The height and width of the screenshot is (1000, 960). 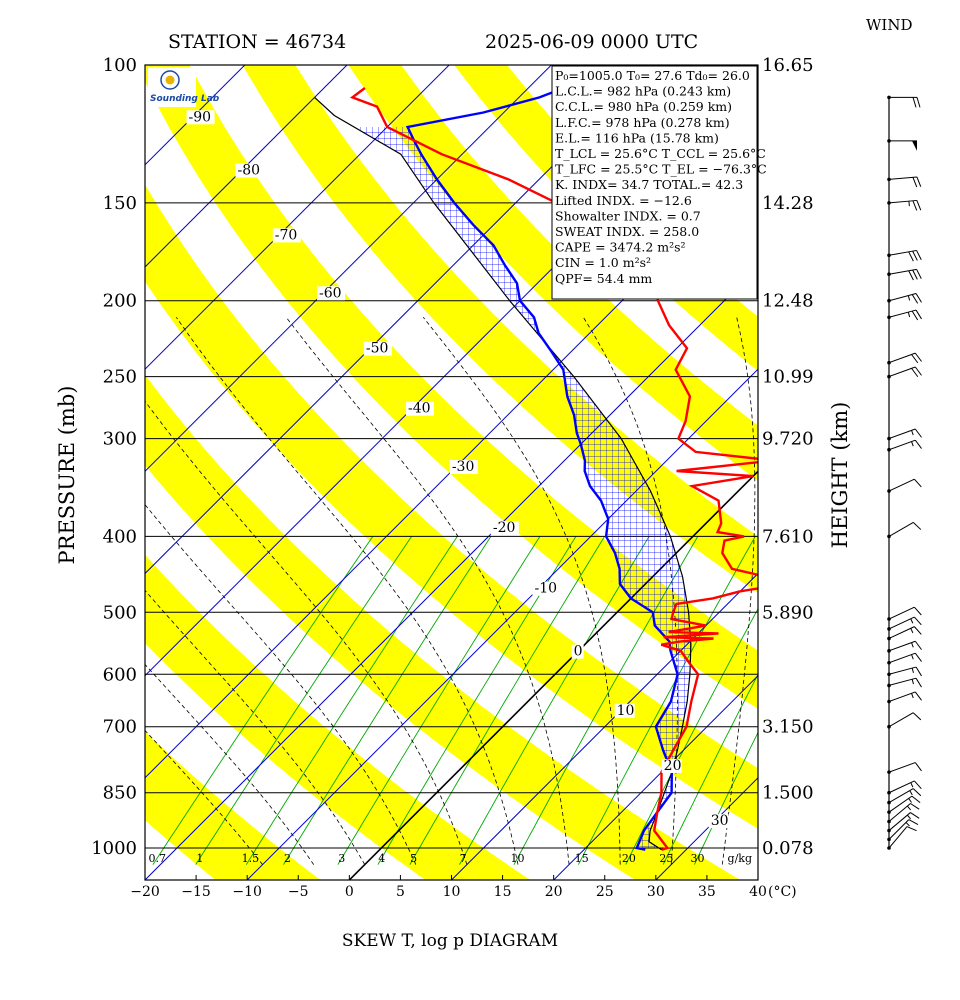 I want to click on pressure-tick-label: 200, so click(x=120, y=301).